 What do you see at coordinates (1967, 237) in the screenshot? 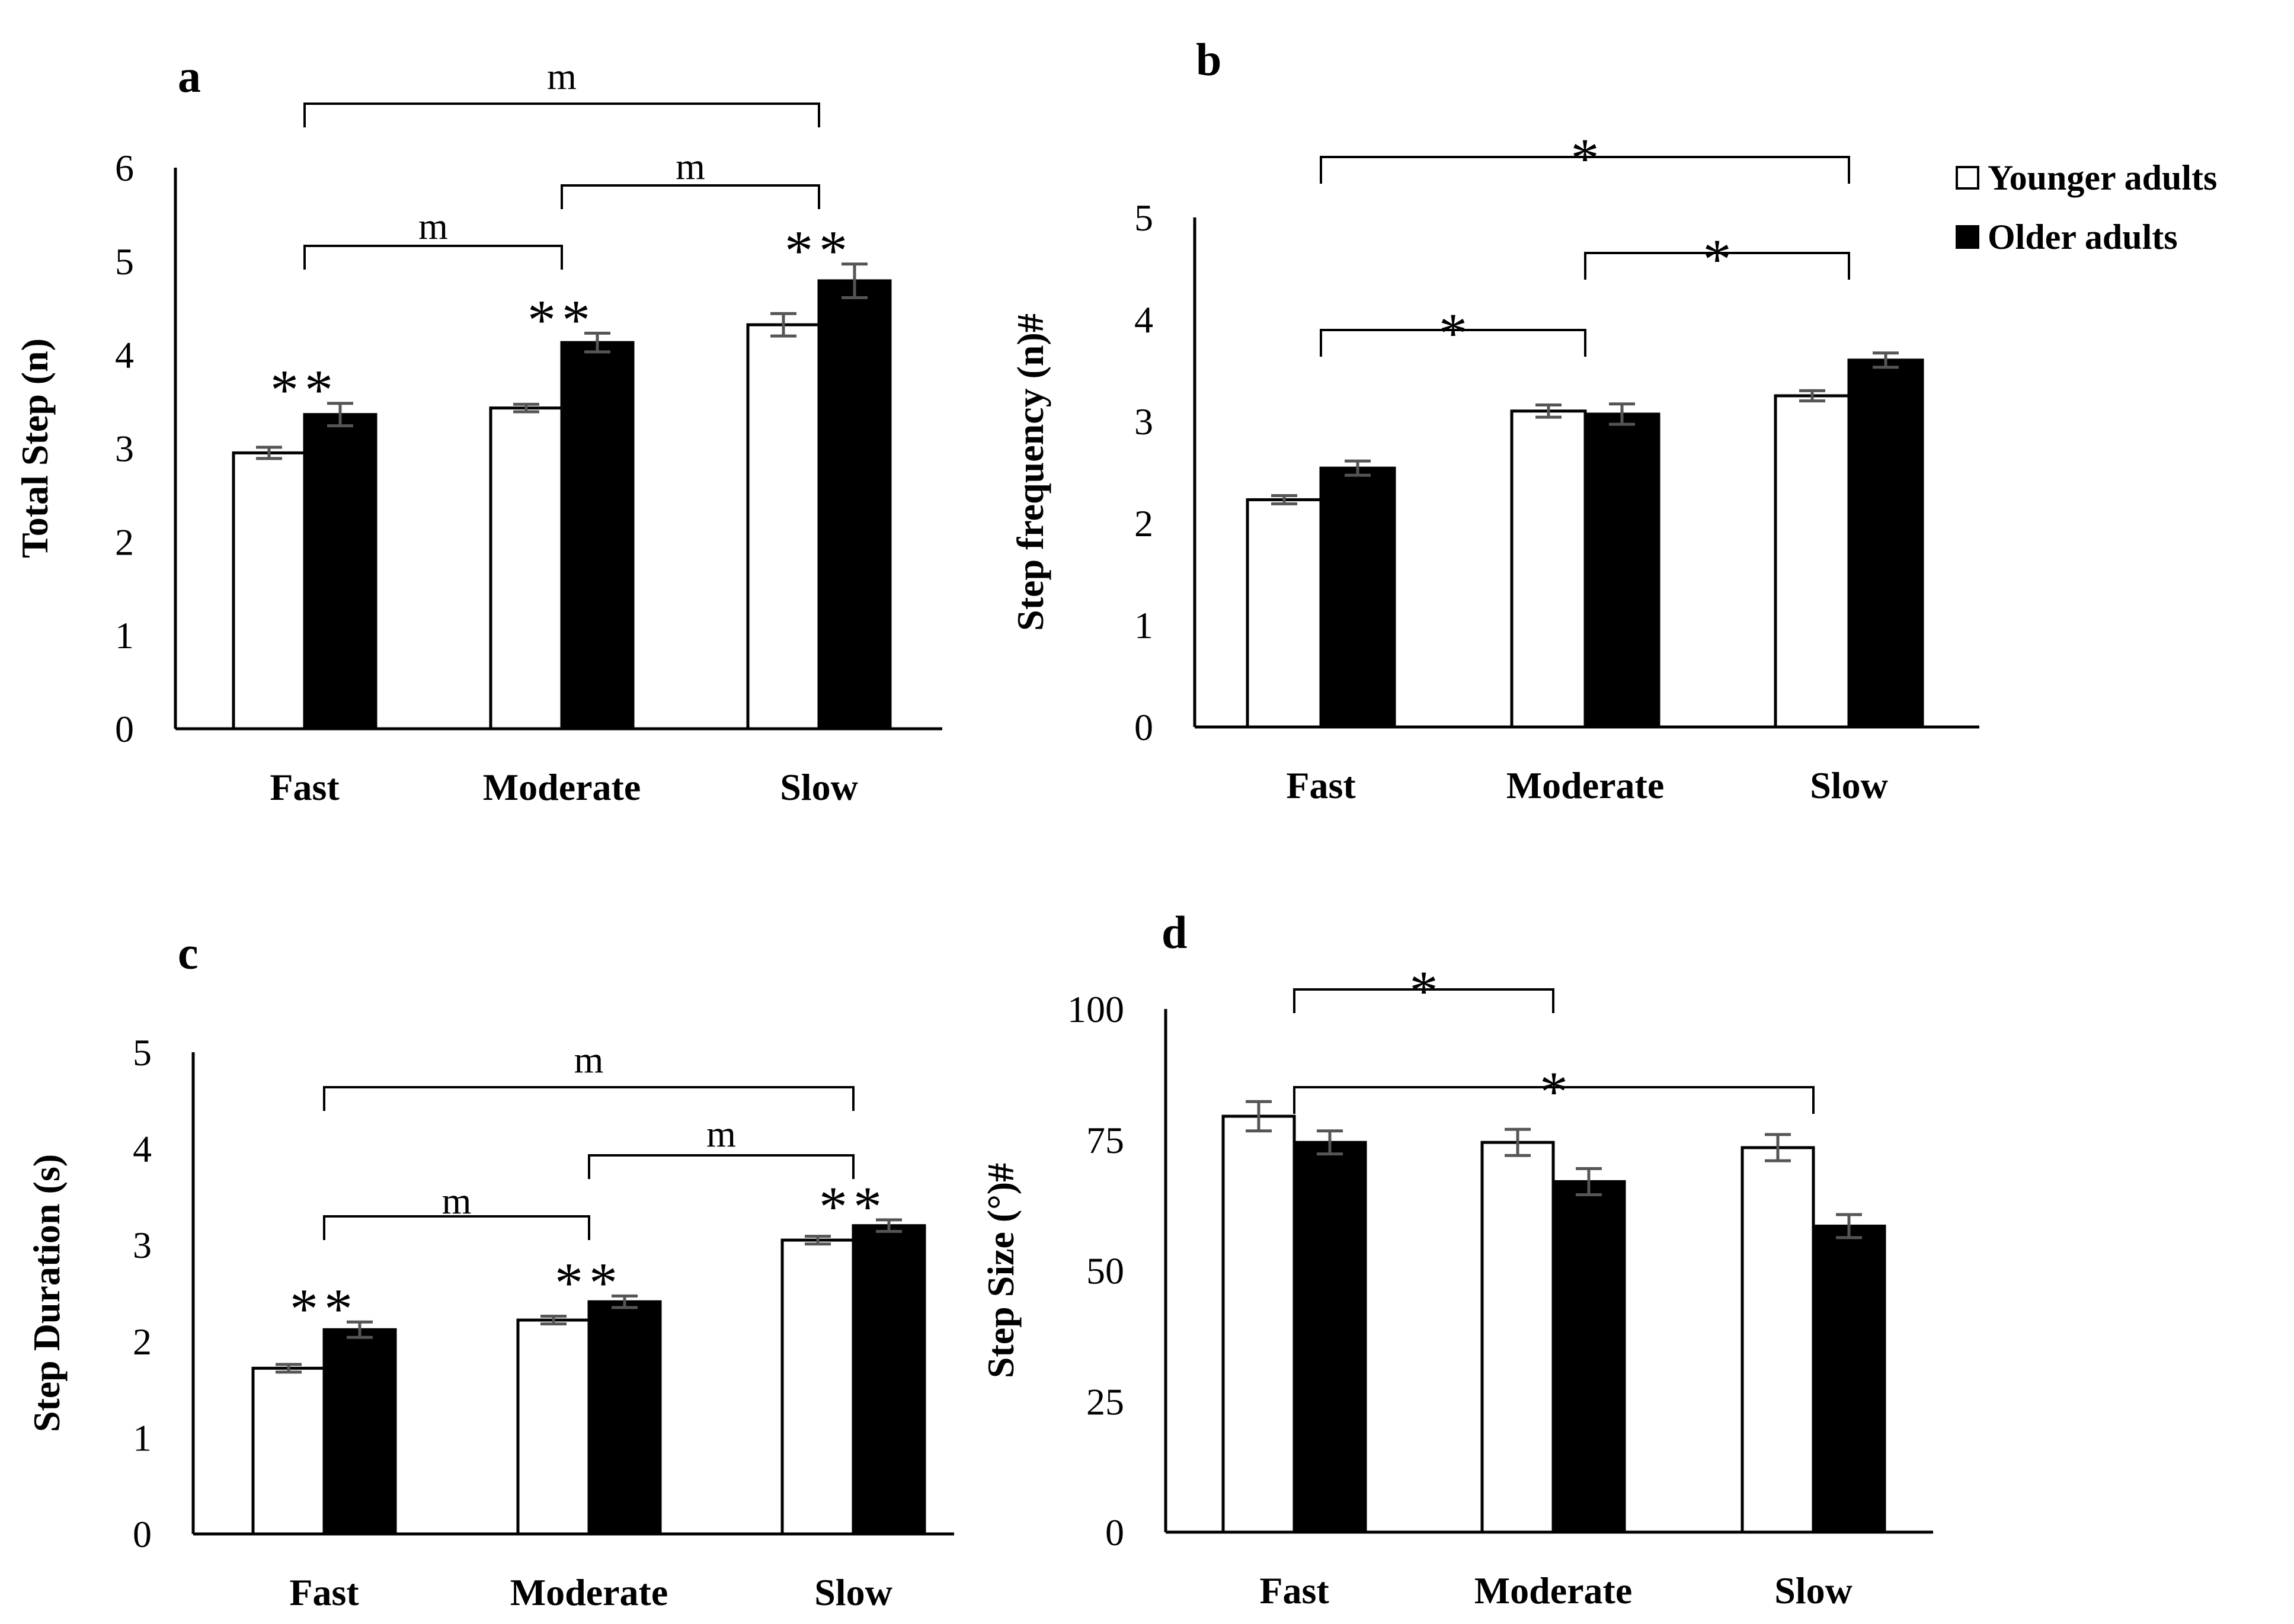
I see `legend-swatch-older` at bounding box center [1967, 237].